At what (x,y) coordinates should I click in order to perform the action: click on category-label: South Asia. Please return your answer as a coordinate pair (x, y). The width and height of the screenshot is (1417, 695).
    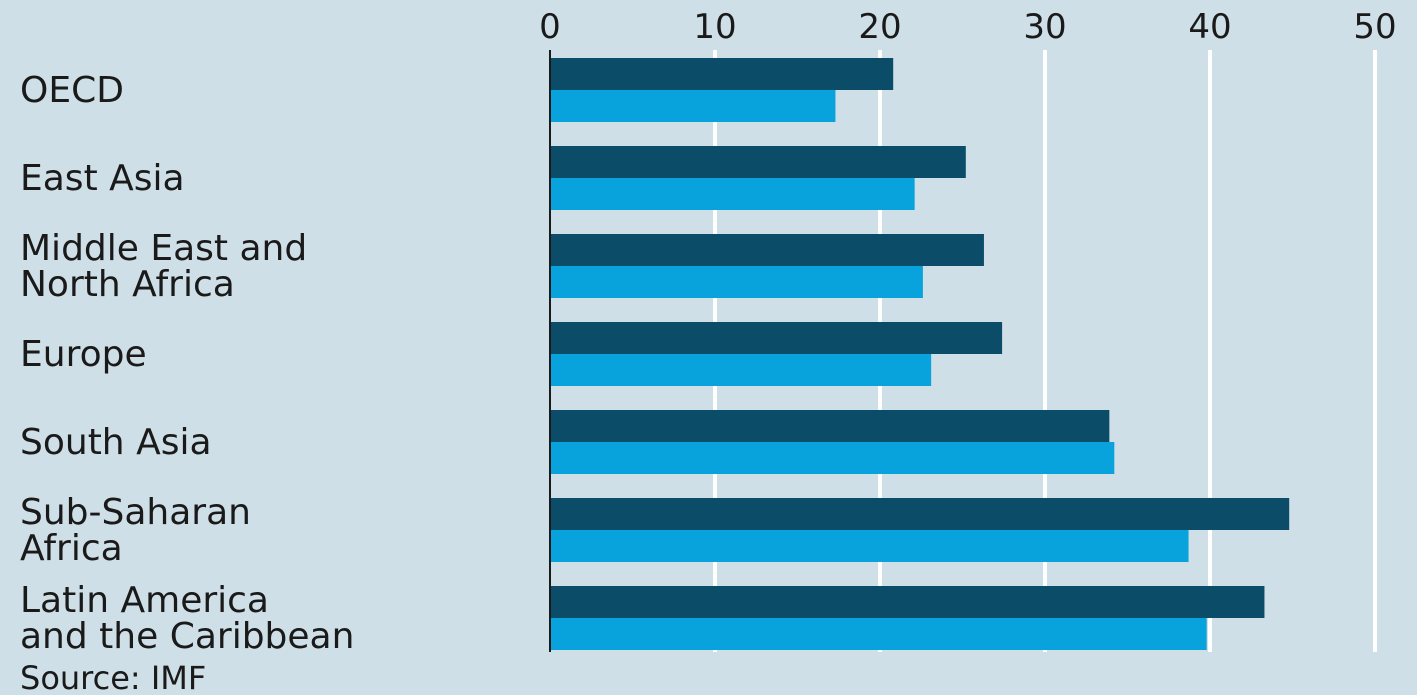
    Looking at the image, I should click on (116, 442).